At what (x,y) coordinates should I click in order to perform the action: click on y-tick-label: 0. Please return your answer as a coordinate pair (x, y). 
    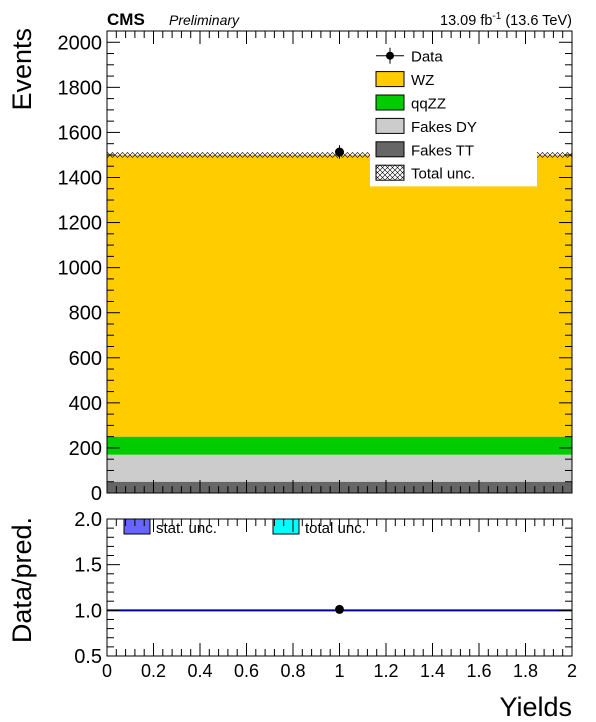
    Looking at the image, I should click on (96, 494).